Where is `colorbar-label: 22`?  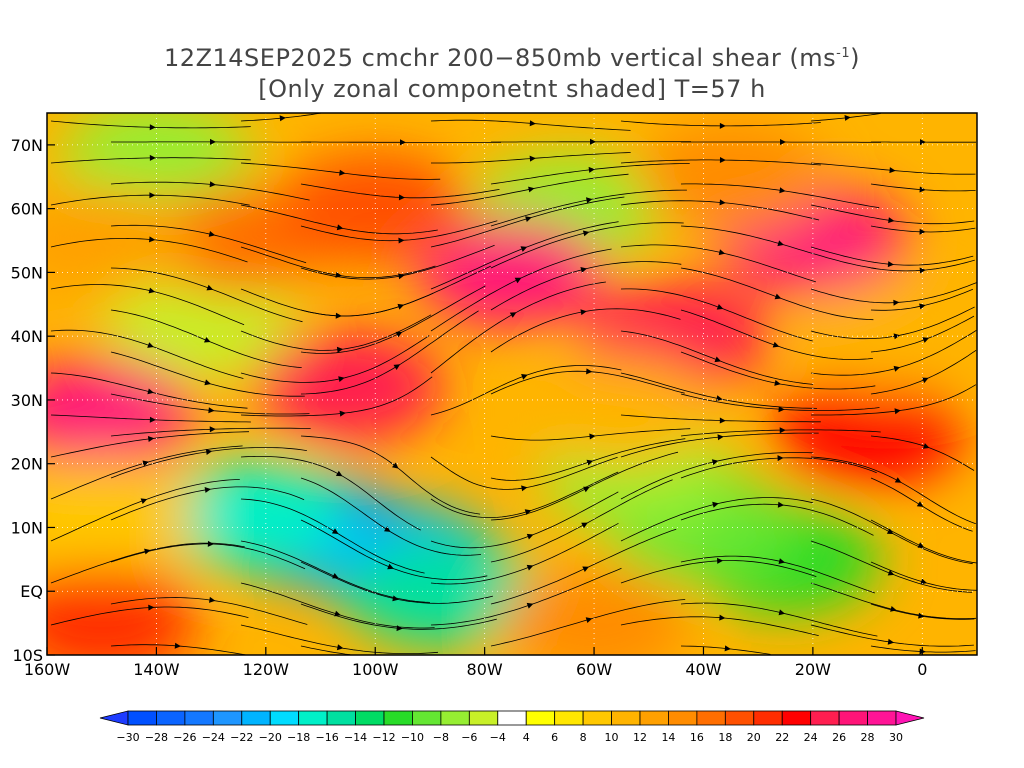 colorbar-label: 22 is located at coordinates (782, 737).